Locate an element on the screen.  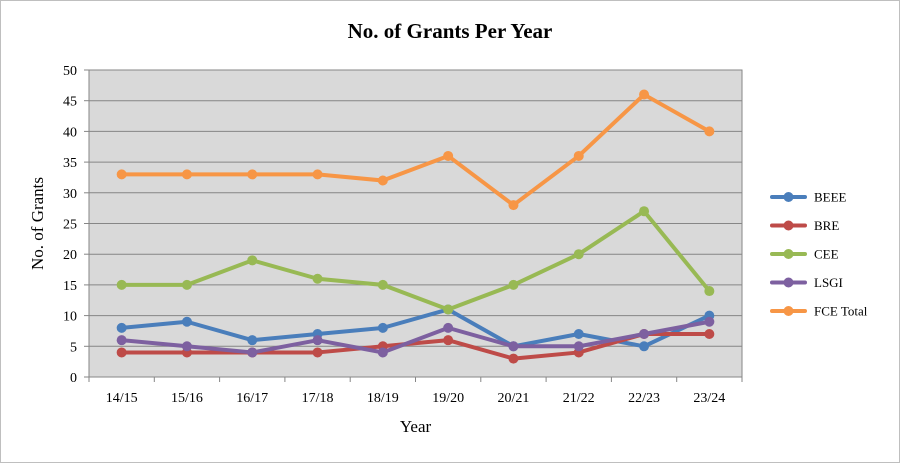
legend-label: BEEE is located at coordinates (830, 197).